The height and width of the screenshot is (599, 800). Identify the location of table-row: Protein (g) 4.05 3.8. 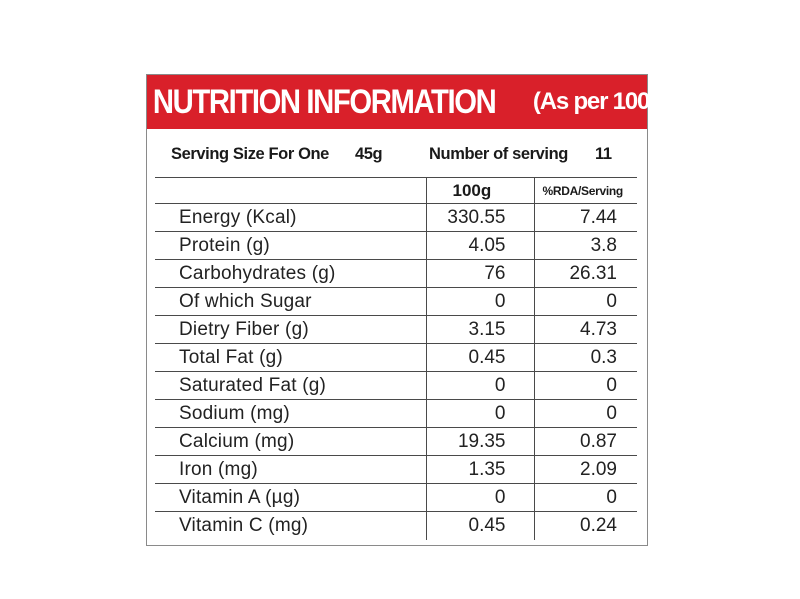
(396, 245).